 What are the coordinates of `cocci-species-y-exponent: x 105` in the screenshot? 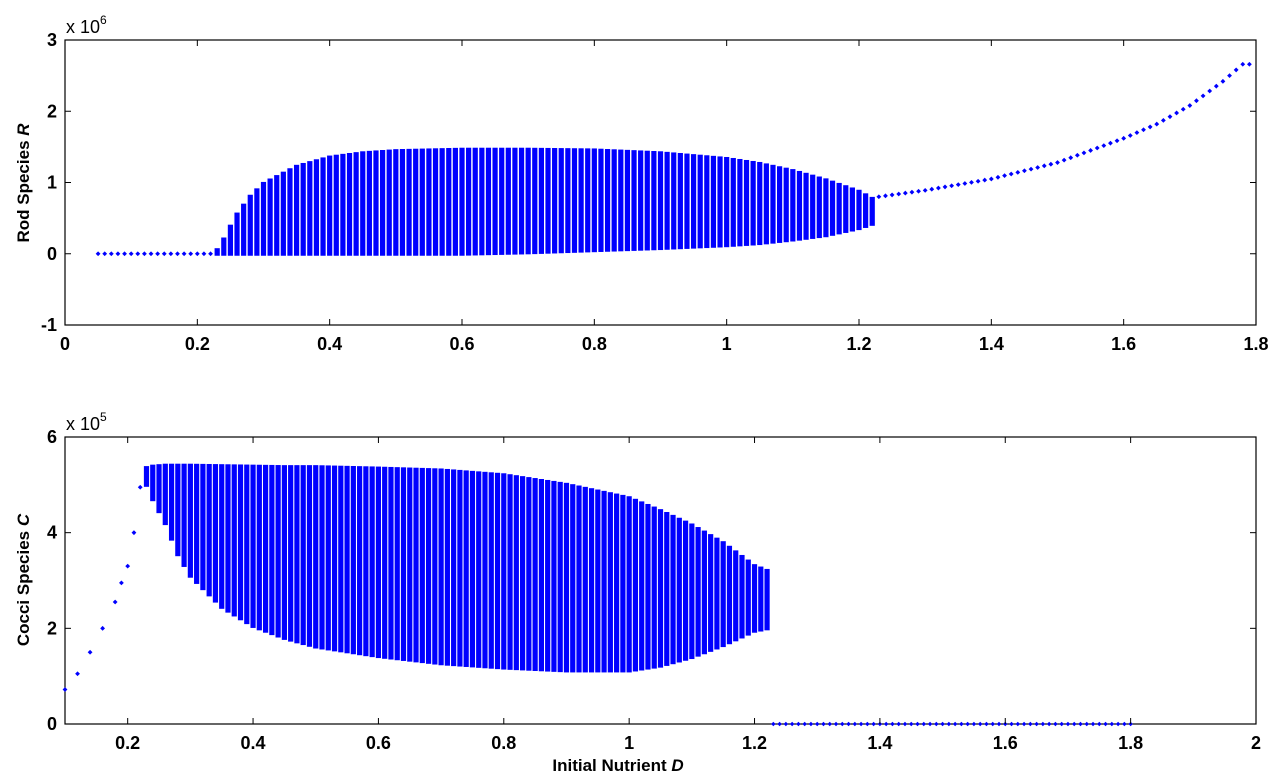 It's located at (86, 422).